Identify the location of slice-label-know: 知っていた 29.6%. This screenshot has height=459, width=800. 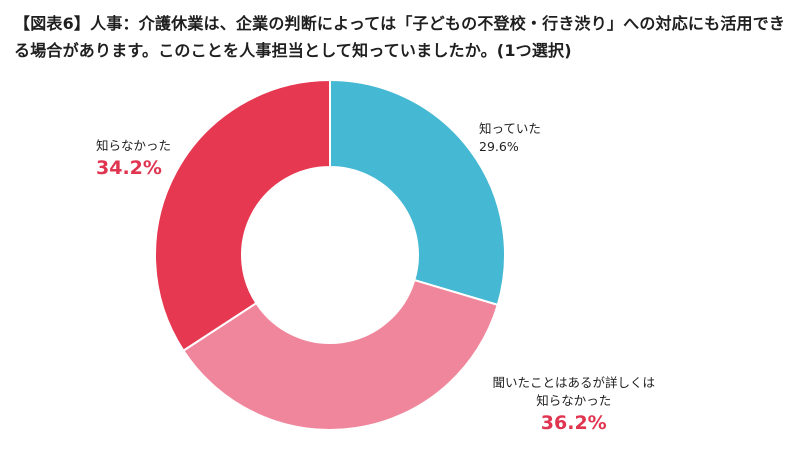
(510, 138).